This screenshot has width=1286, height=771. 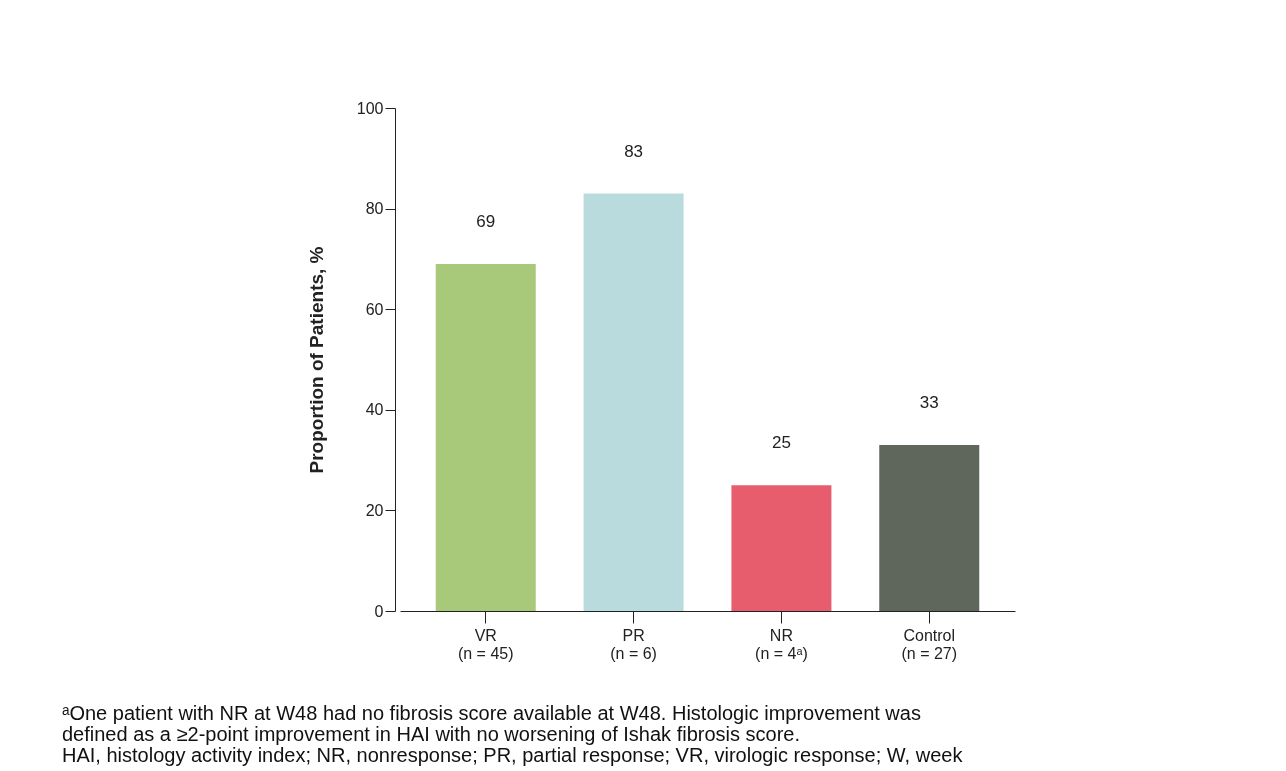 What do you see at coordinates (513, 755) in the screenshot?
I see `text: HAI, histology activity index; NR, nonresponse; PR, partial response; VR, virologic response; W, week` at bounding box center [513, 755].